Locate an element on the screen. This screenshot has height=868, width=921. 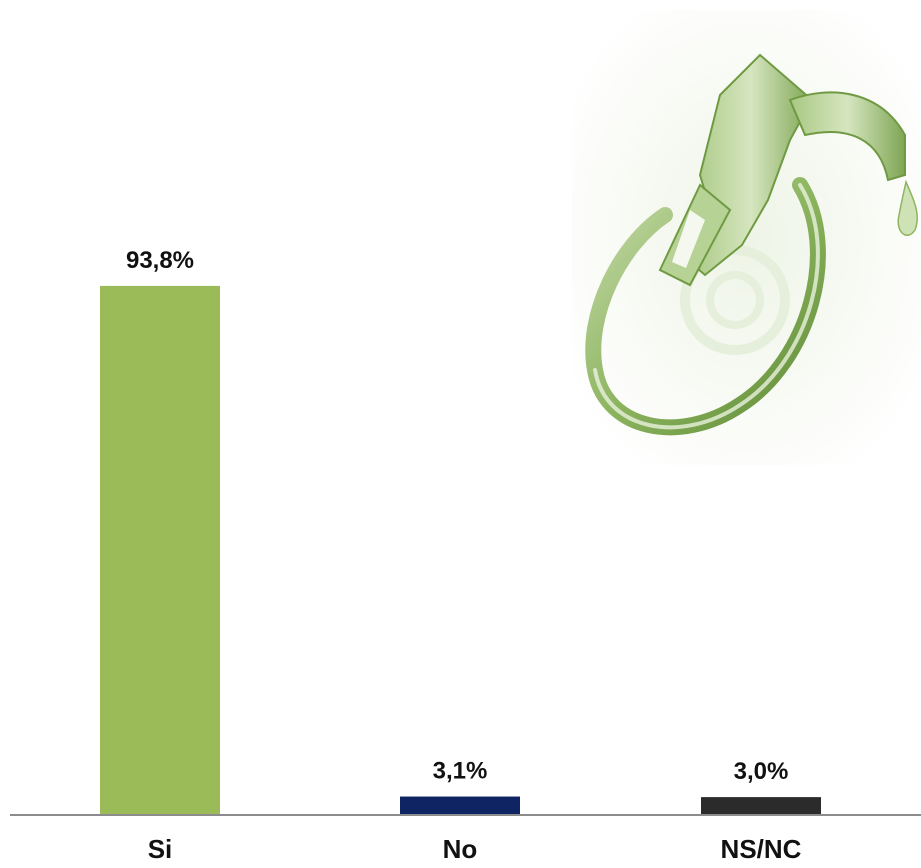
value-label: 3,1% is located at coordinates (460, 771).